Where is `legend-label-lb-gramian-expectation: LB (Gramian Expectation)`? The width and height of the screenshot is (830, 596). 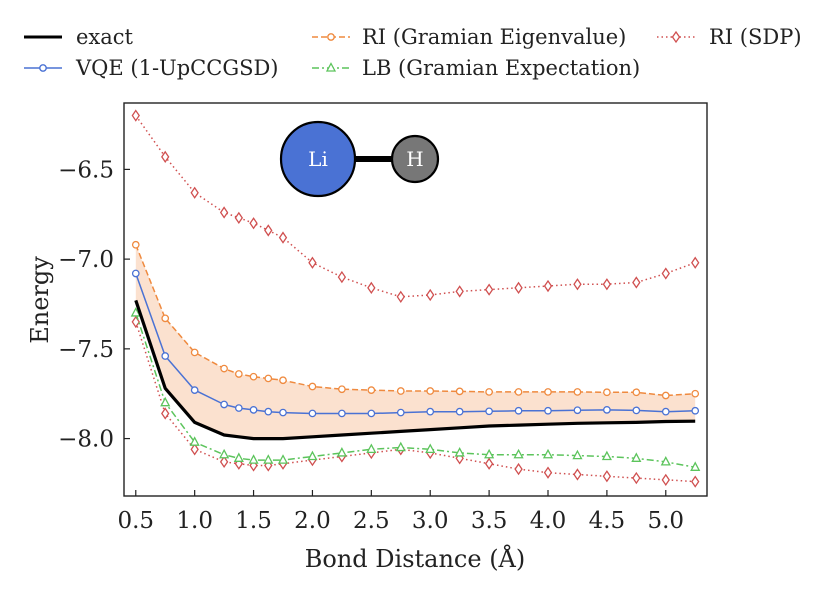
legend-label-lb-gramian-expectation: LB (Gramian Expectation) is located at coordinates (501, 68).